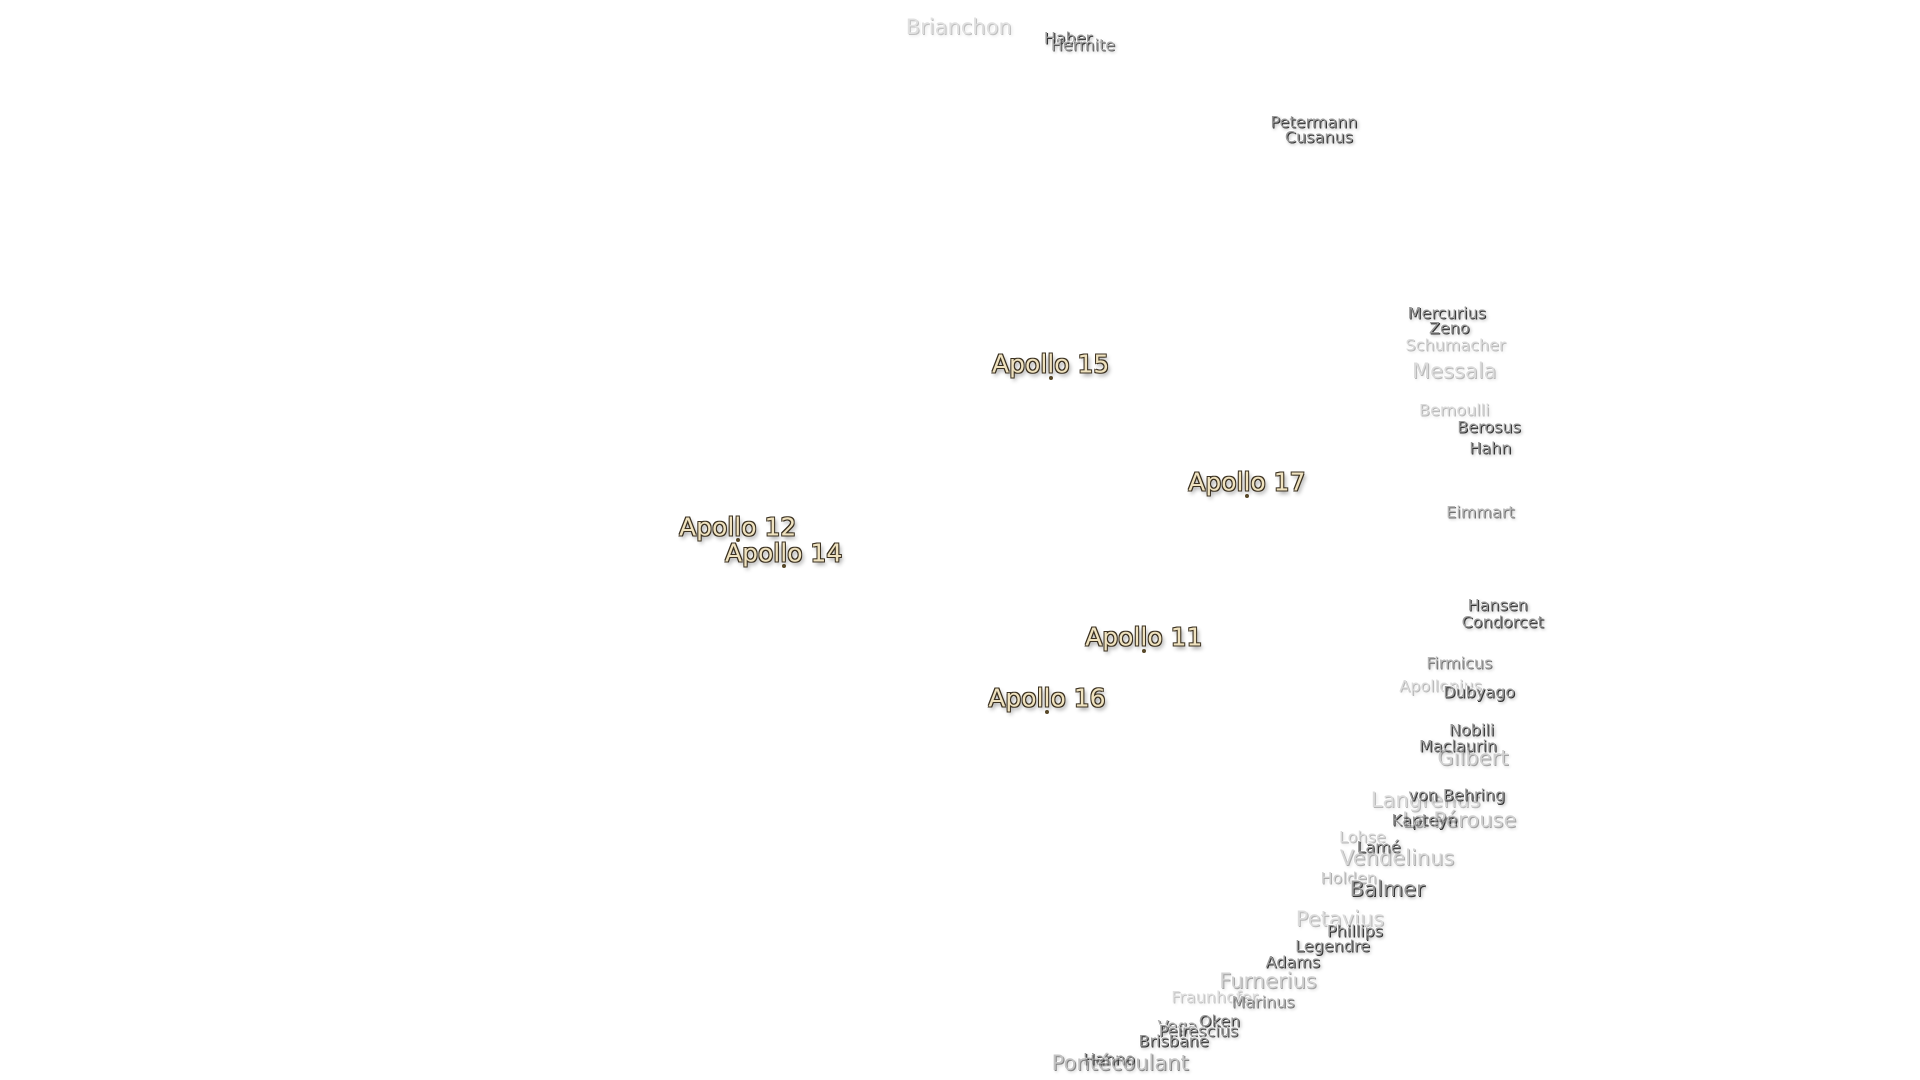  Describe the element at coordinates (1047, 698) in the screenshot. I see `landing-site-label: Apollo 16` at that location.